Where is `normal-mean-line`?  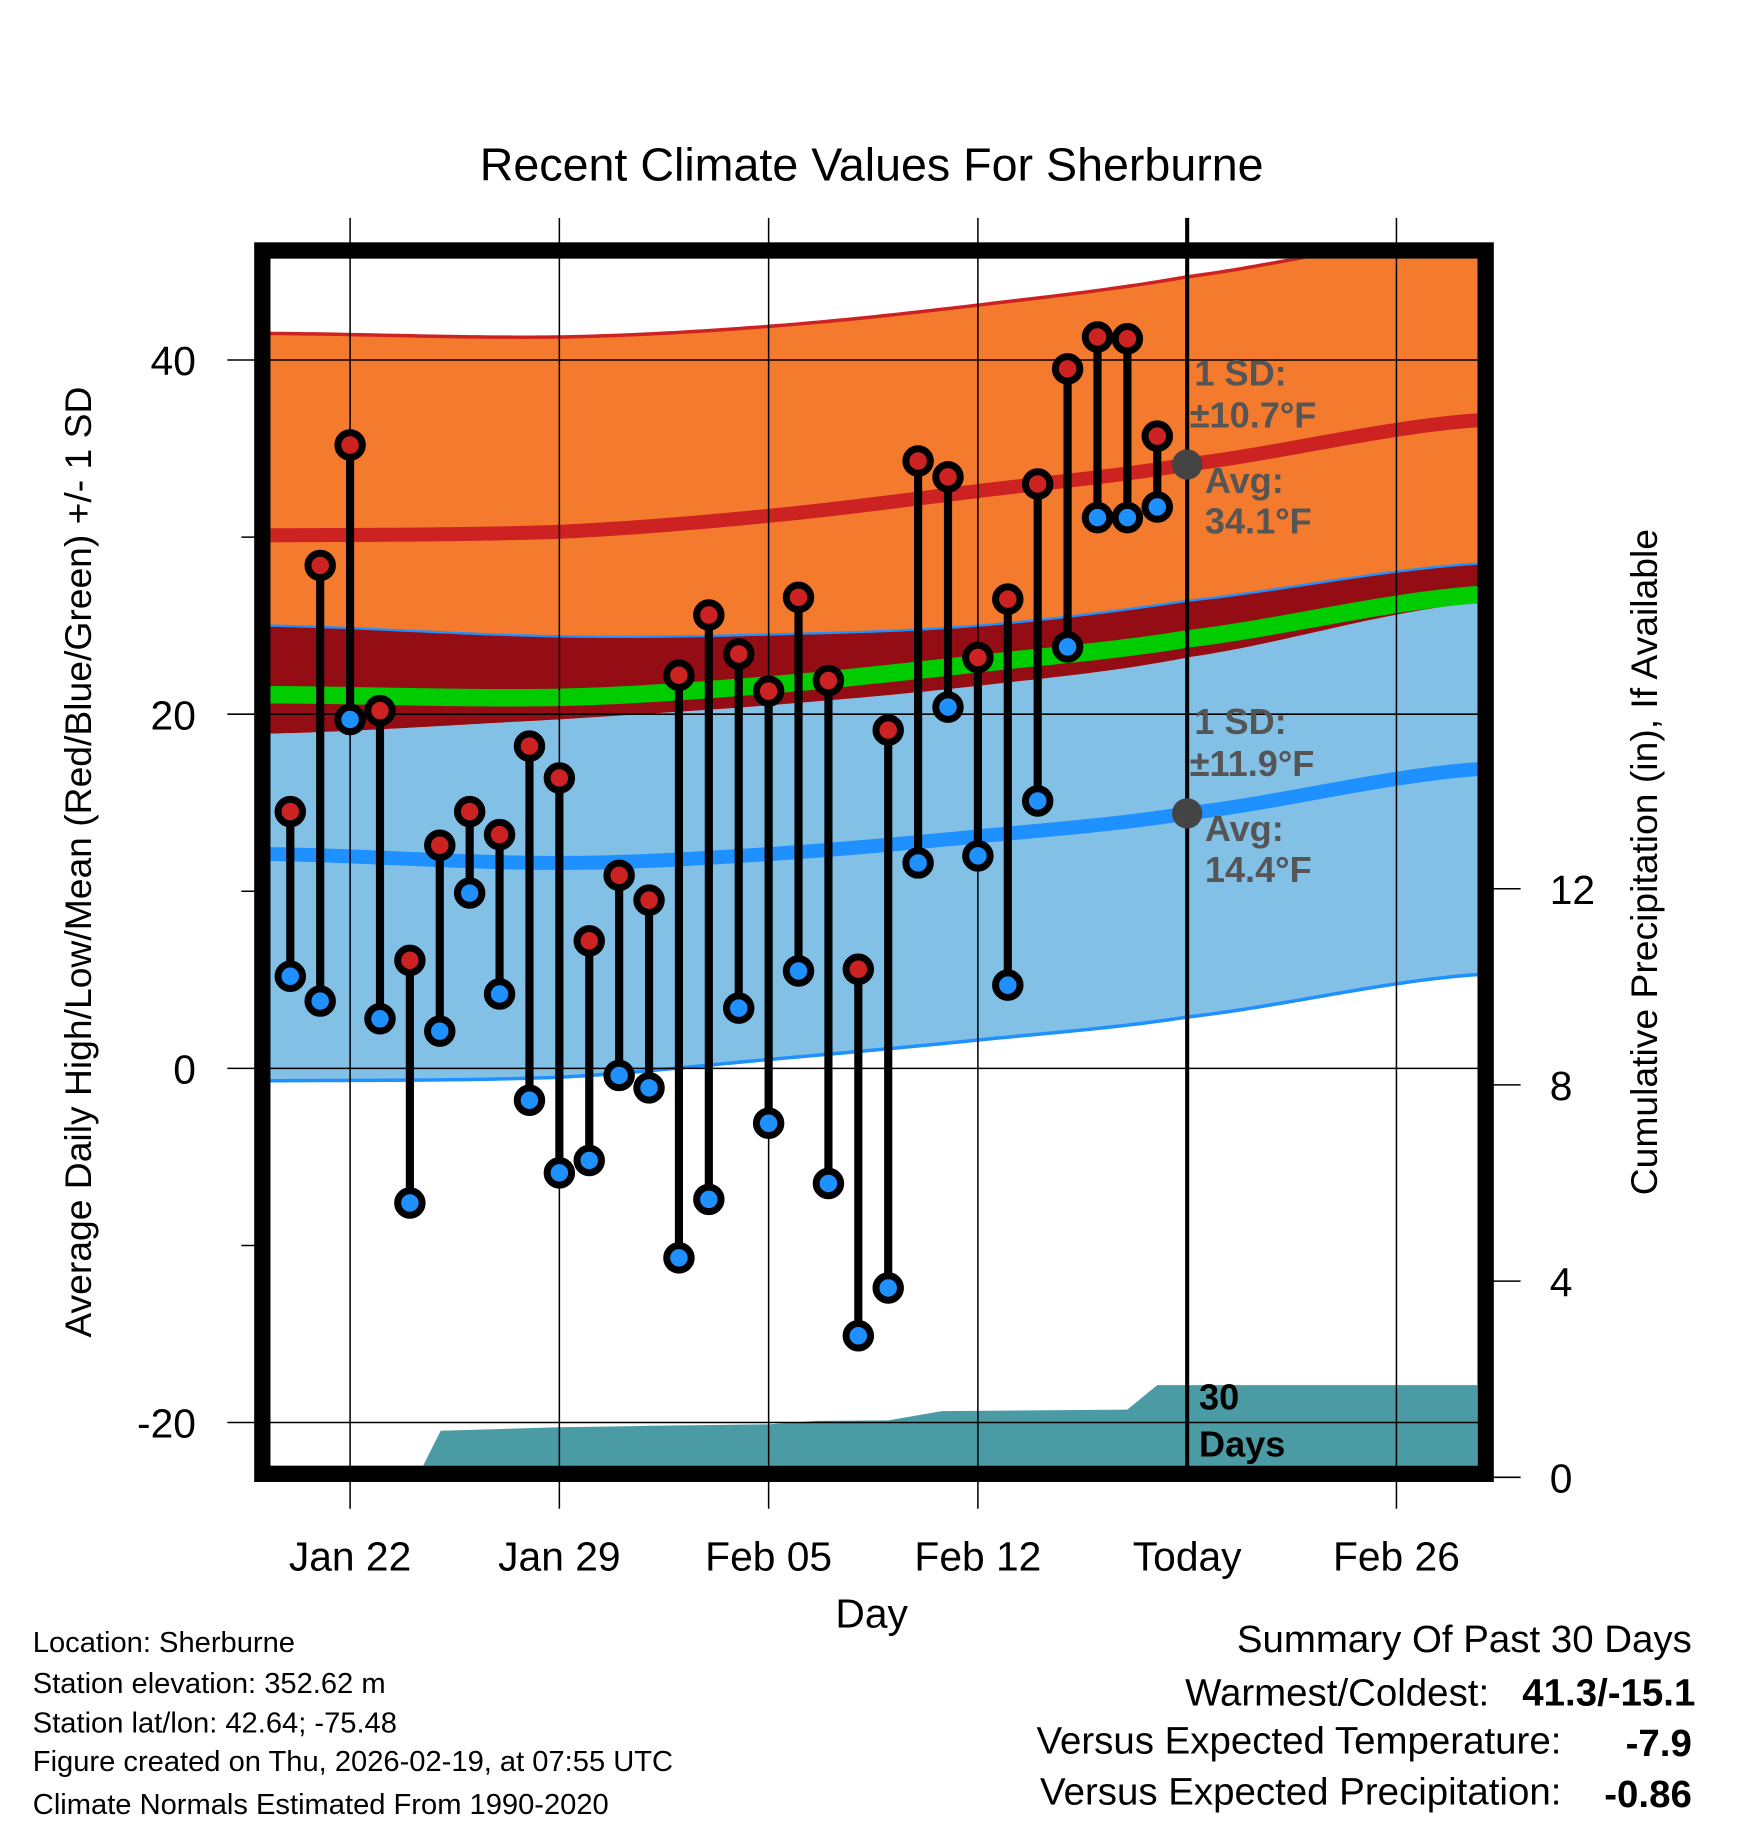
normal-mean-line is located at coordinates (874, 646).